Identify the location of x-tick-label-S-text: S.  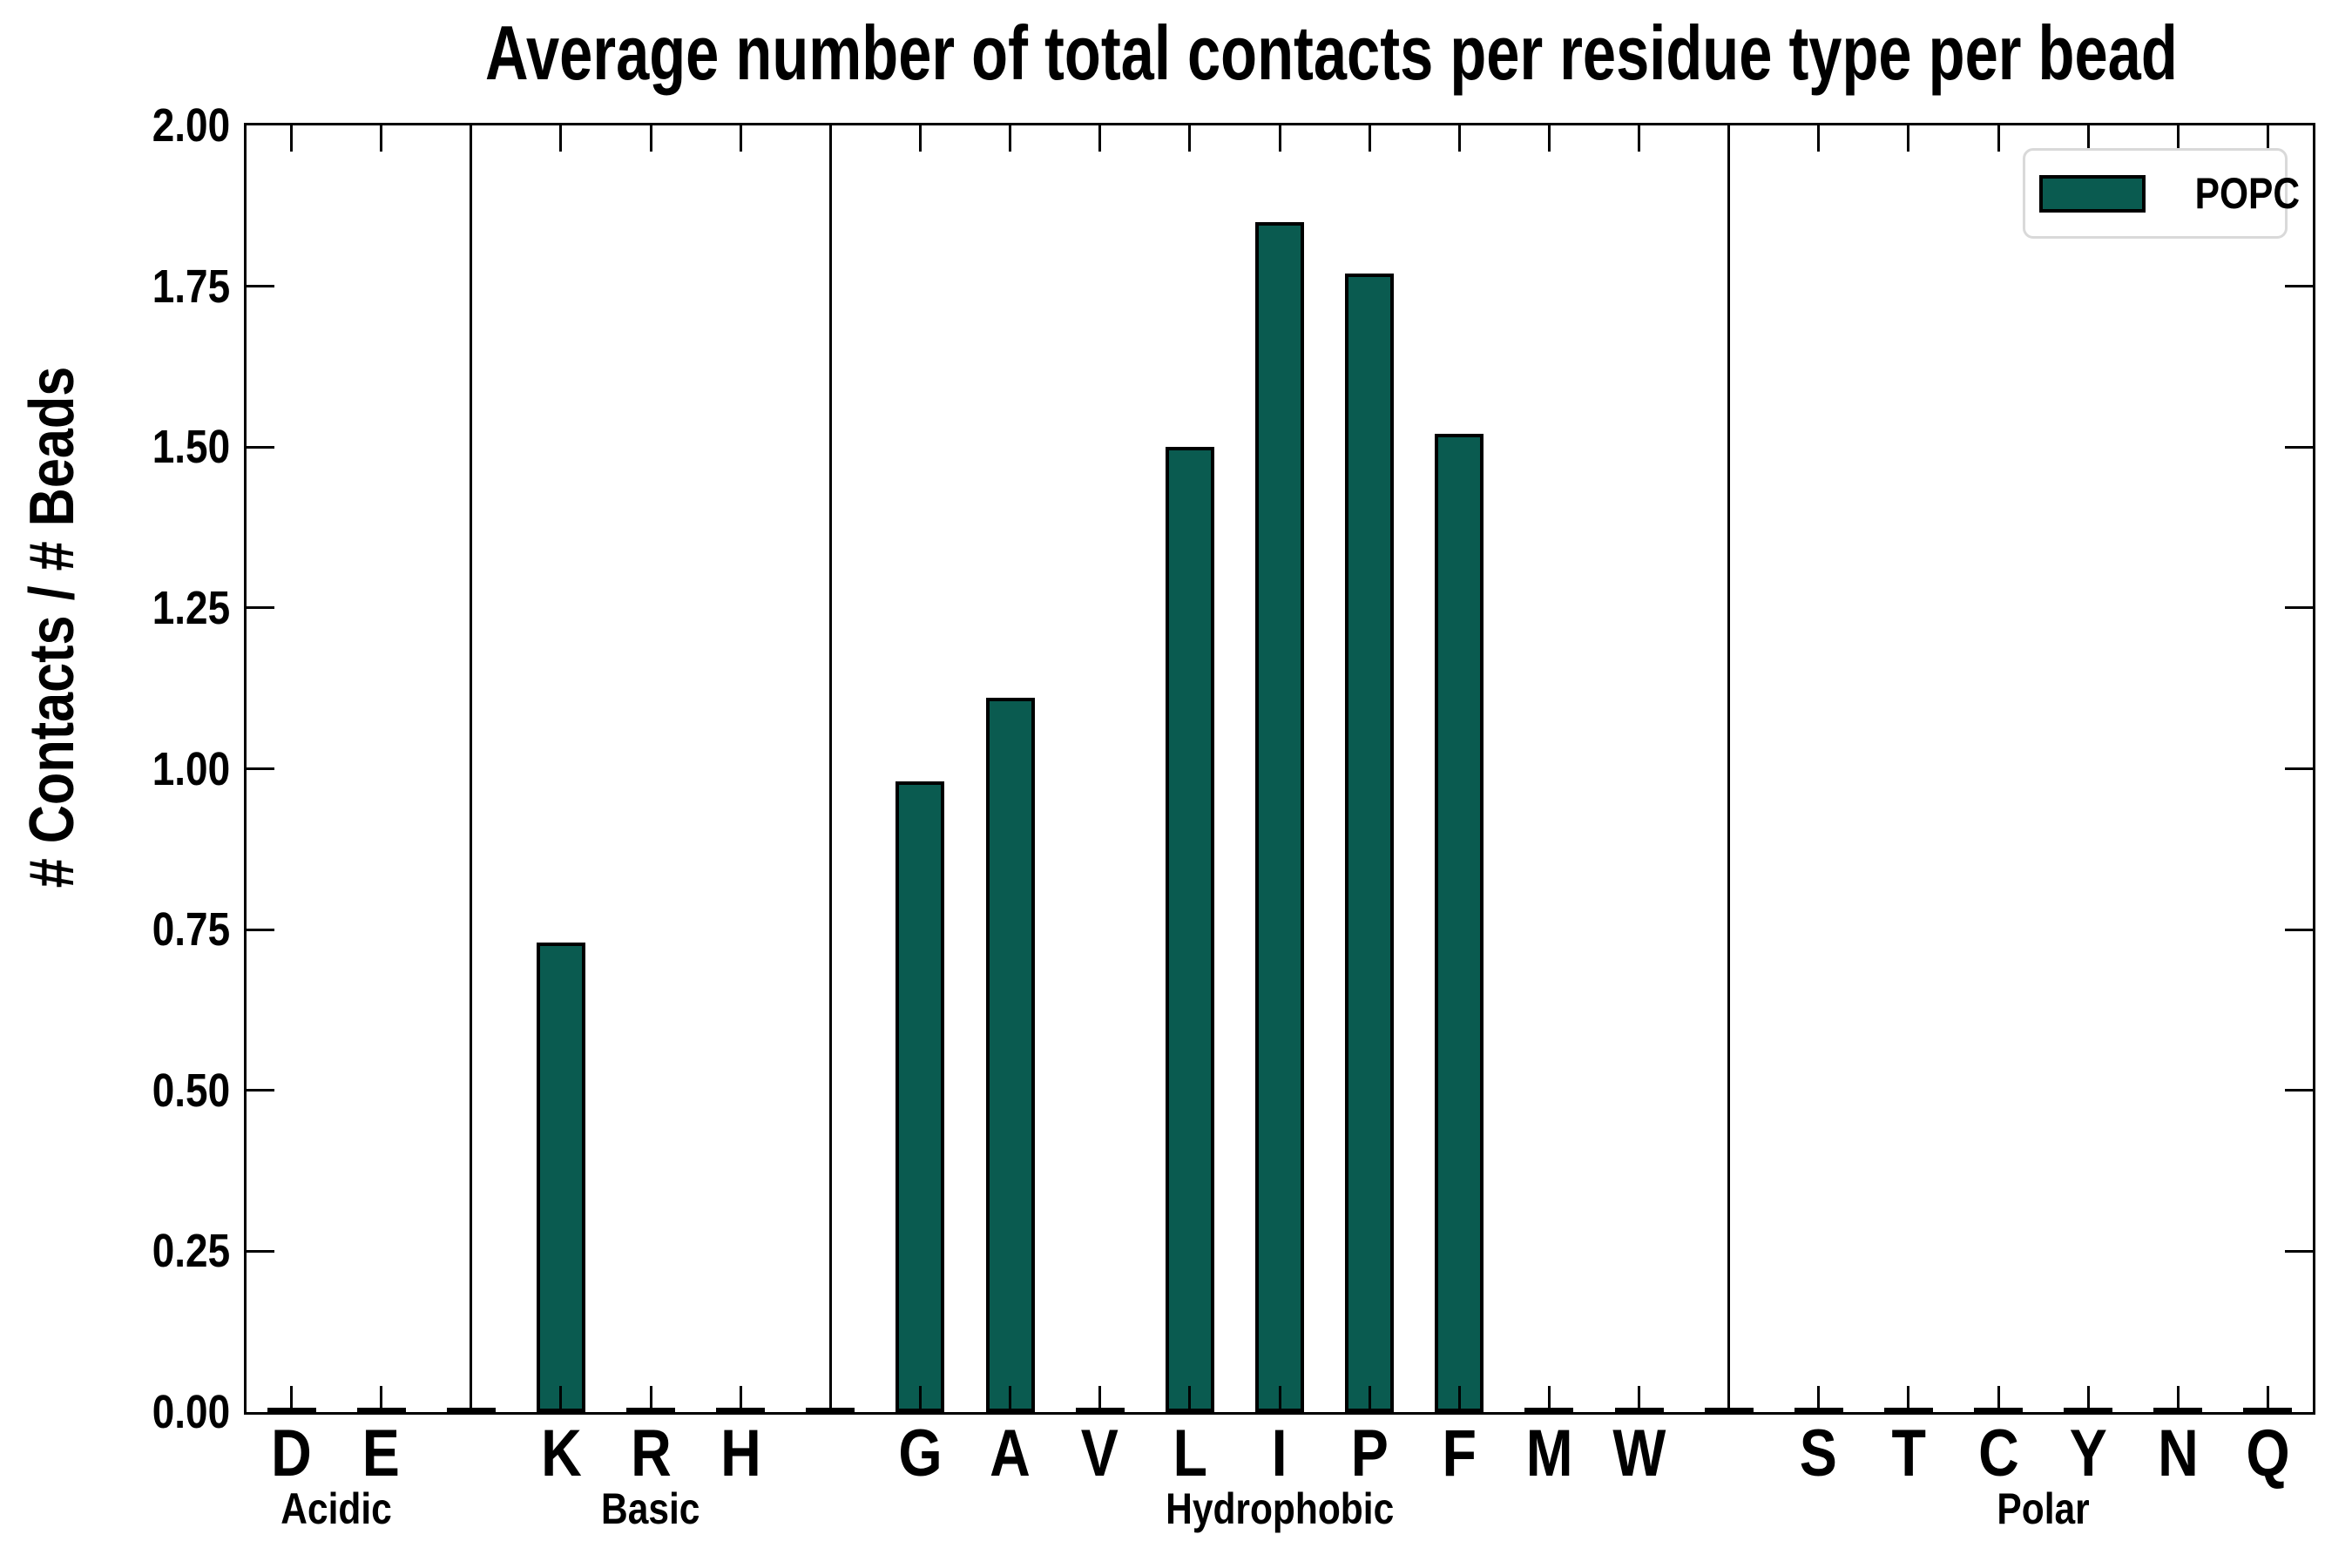
(1819, 1453).